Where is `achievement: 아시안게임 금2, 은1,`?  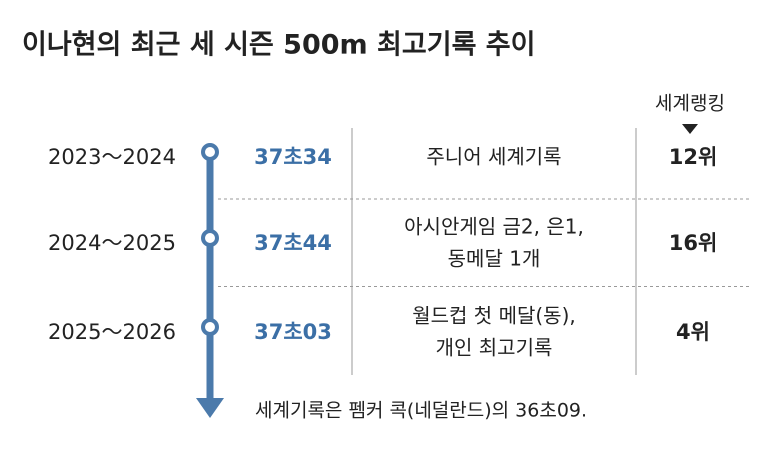
achievement: 아시안게임 금2, 은1, is located at coordinates (494, 227).